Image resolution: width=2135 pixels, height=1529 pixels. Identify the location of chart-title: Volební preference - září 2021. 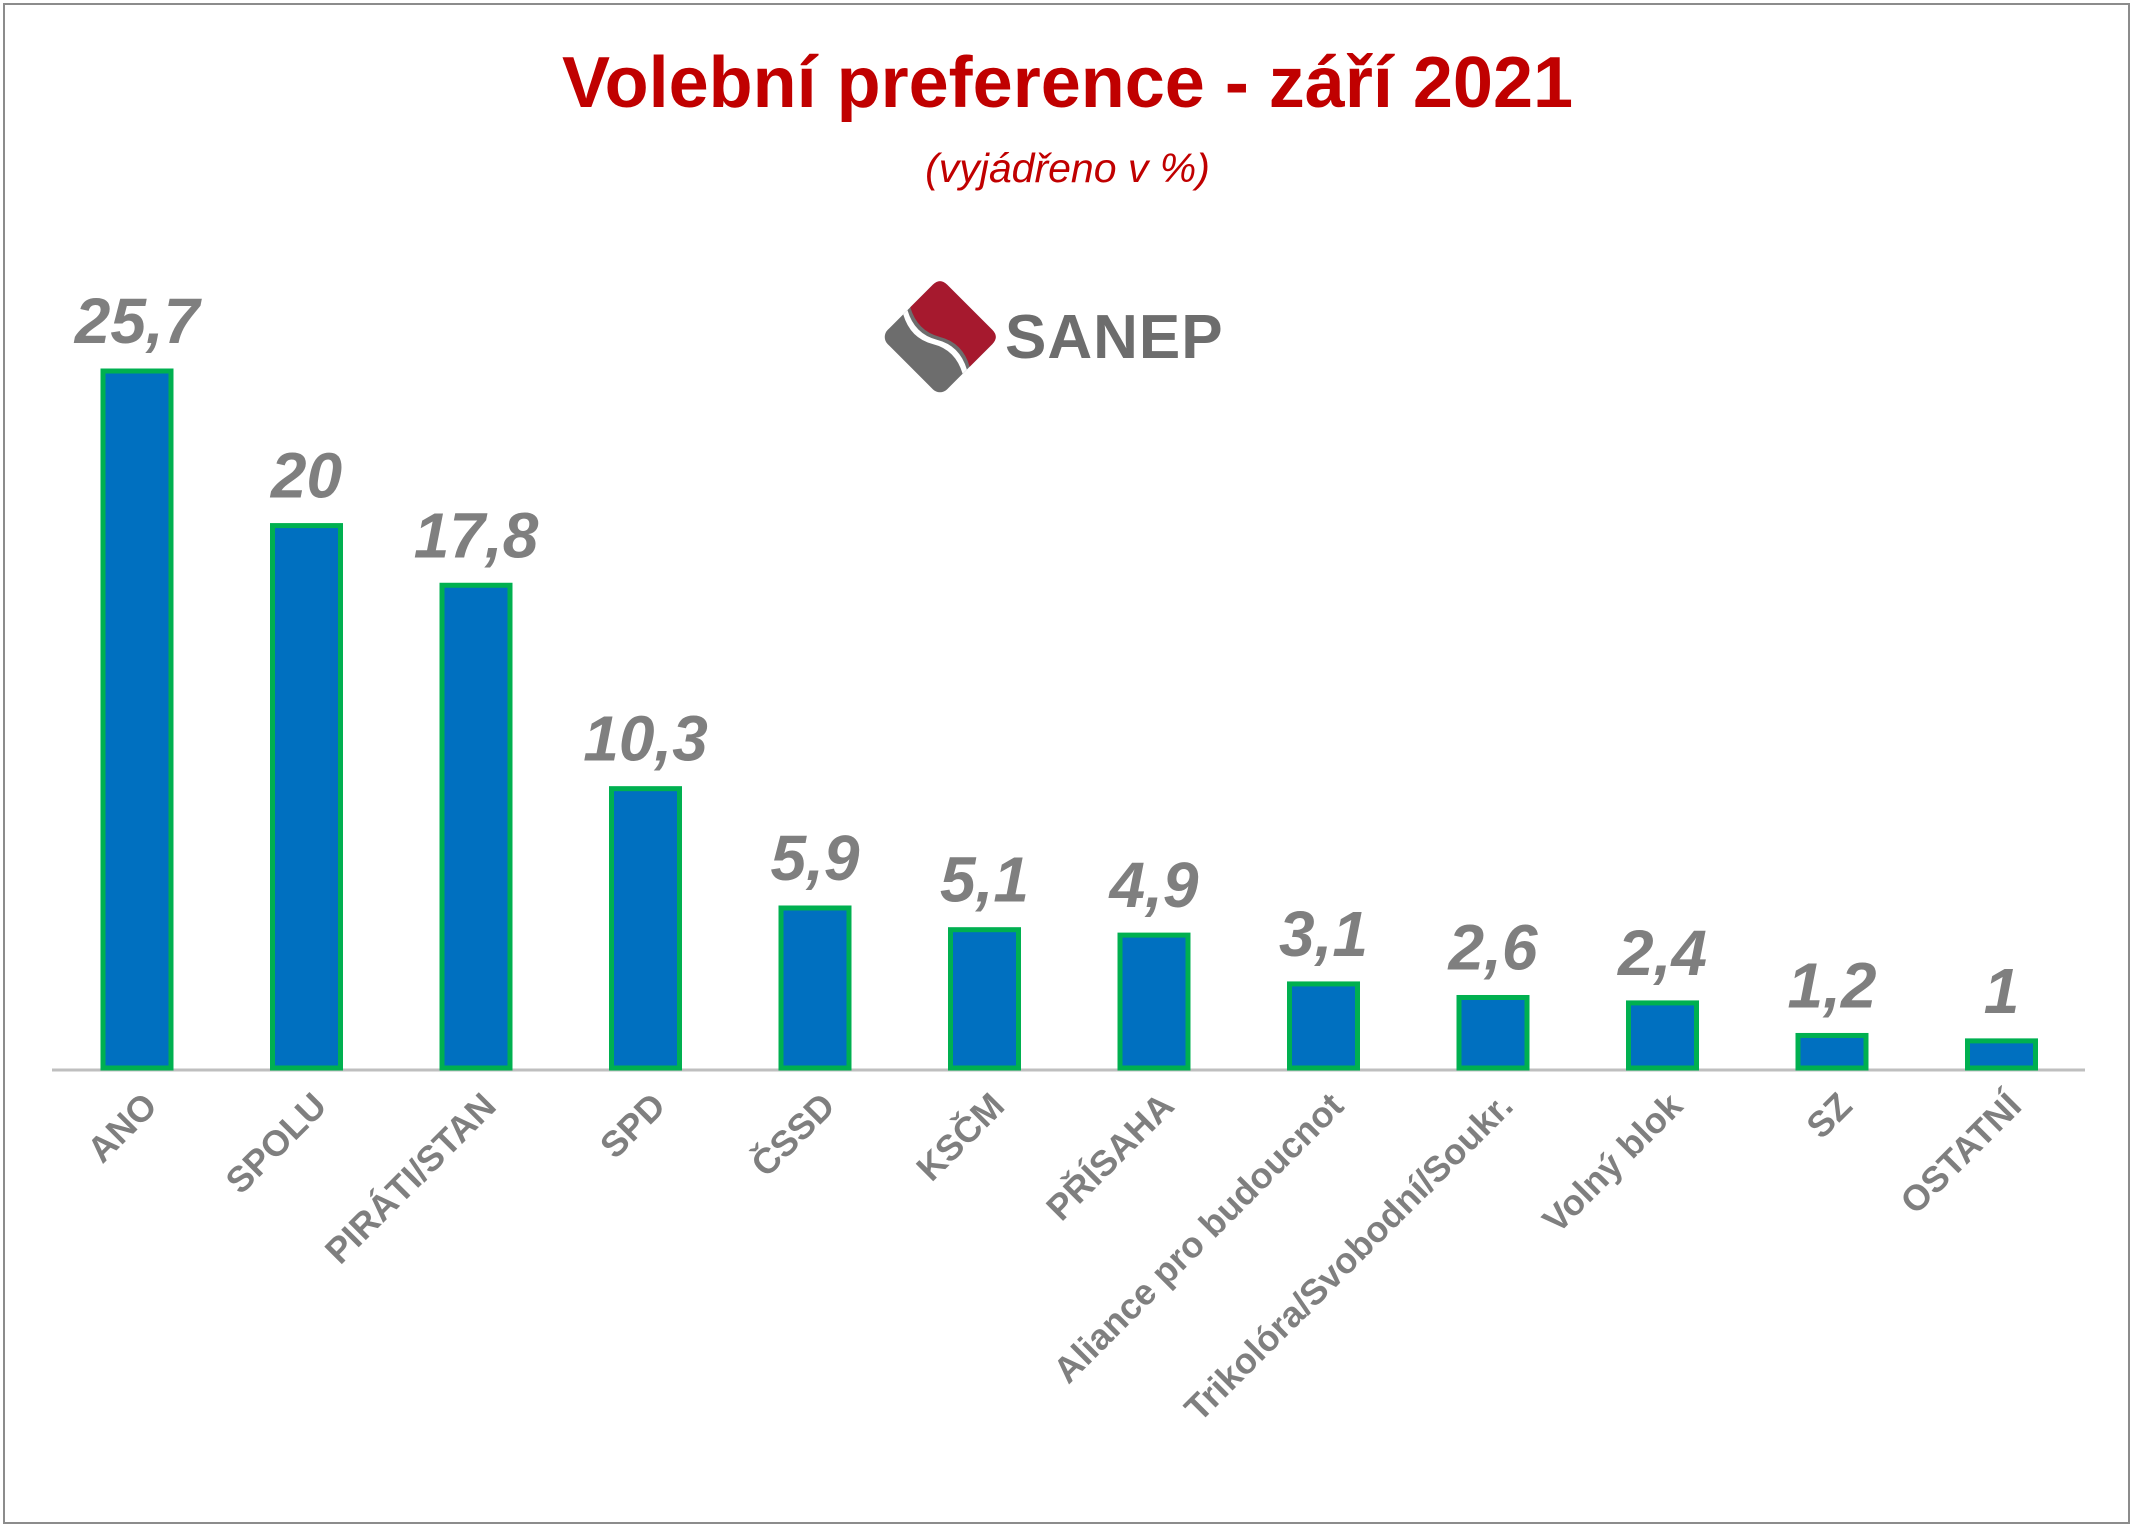
(1067, 83).